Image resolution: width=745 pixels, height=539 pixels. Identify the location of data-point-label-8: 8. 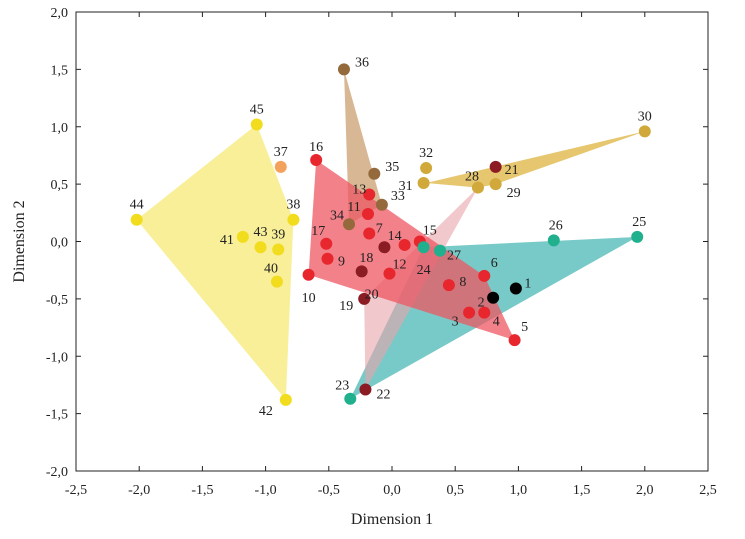
(462, 282).